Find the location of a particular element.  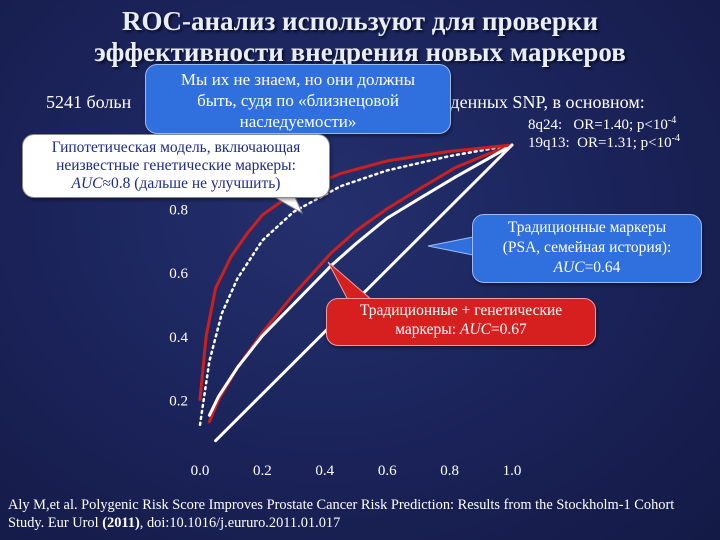

callout-hypo-auc: AUC≈0.8 (дальше не улучшить) is located at coordinates (176, 184).